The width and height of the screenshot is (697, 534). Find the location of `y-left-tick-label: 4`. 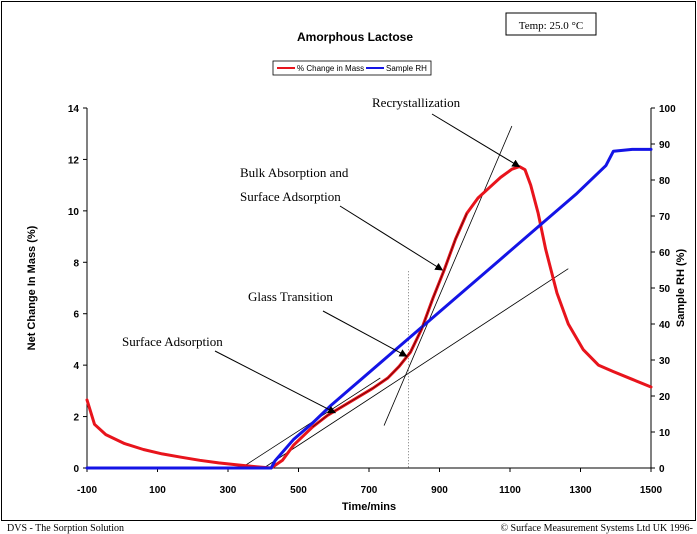

y-left-tick-label: 4 is located at coordinates (76, 366).